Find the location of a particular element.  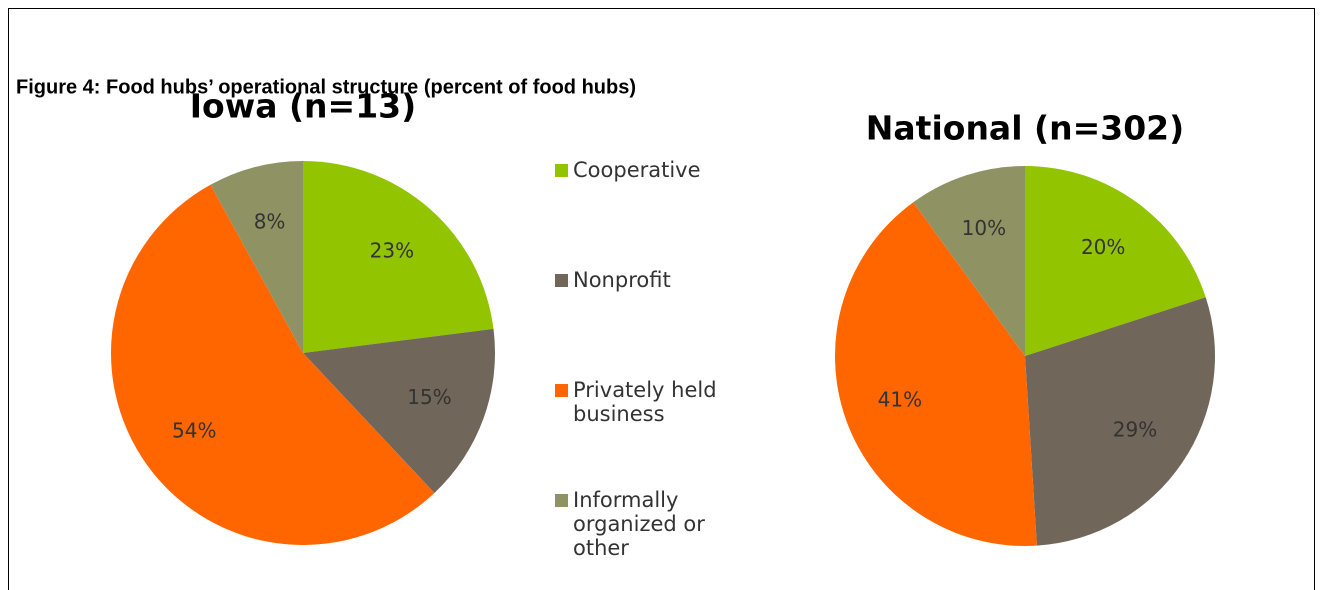

legend-label: Privately held business is located at coordinates (645, 402).